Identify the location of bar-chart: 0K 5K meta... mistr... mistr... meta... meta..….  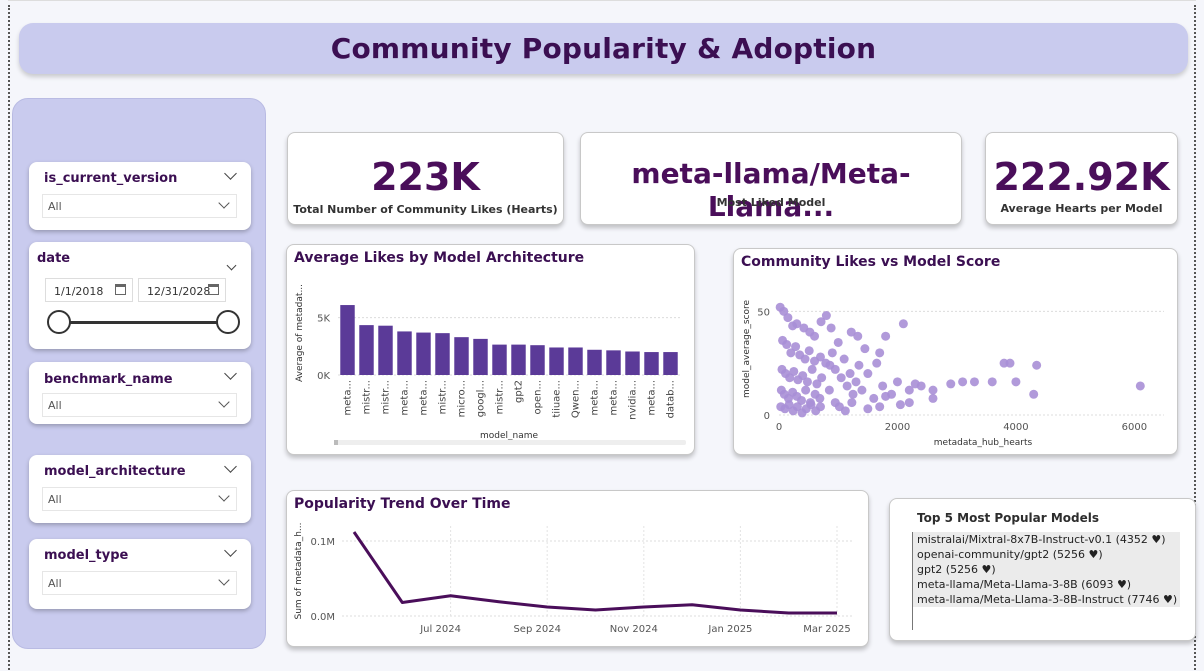
(490, 364).